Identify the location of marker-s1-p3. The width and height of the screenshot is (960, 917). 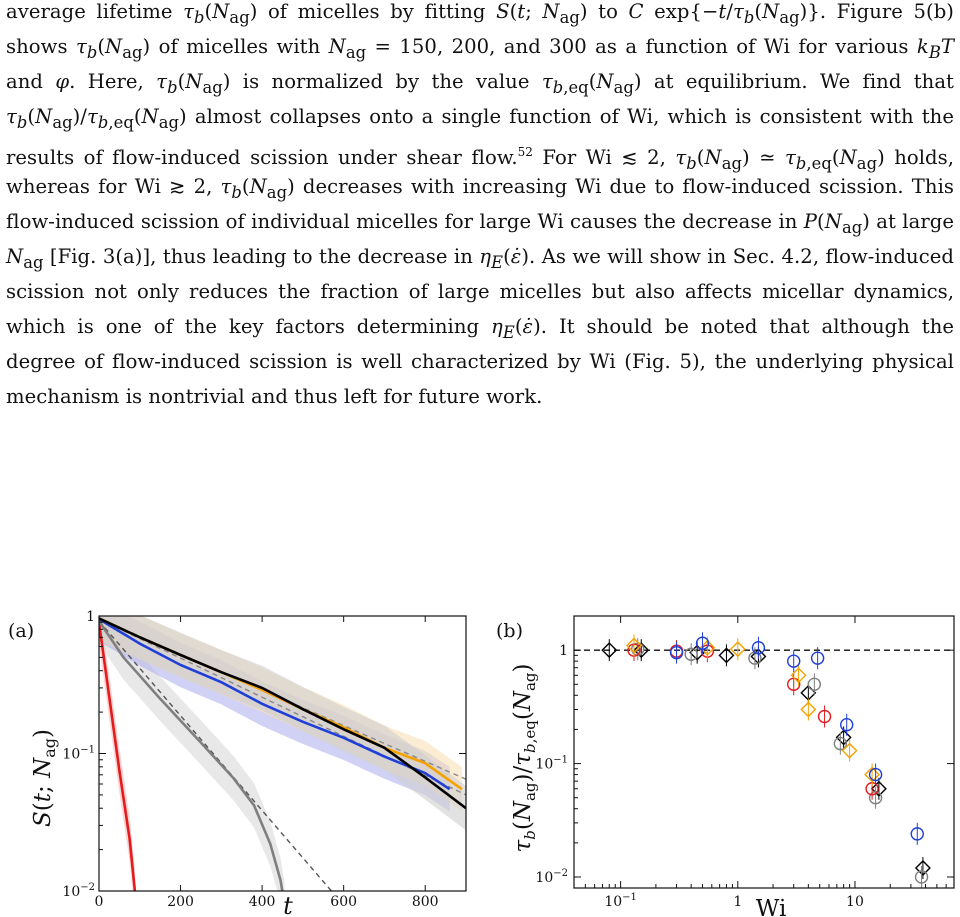
(814, 684).